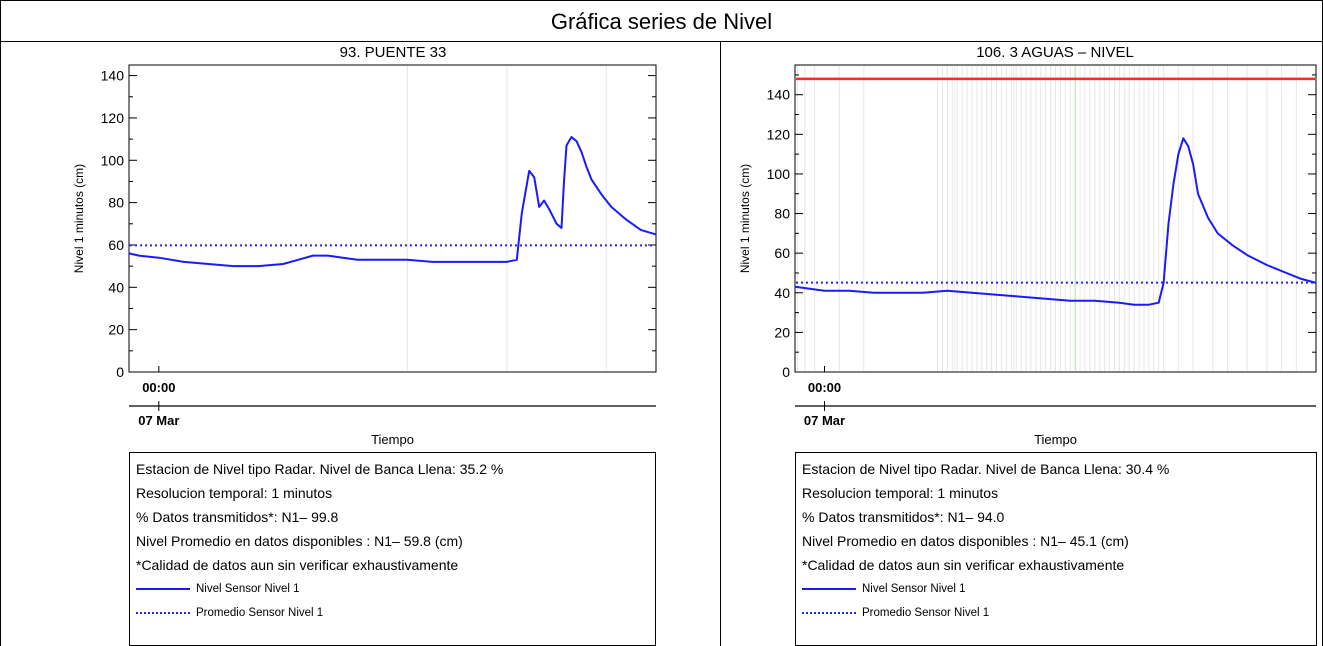 The image size is (1323, 646). I want to click on chart-title: 106. 3 AGUAS – NIVEL, so click(1055, 52).